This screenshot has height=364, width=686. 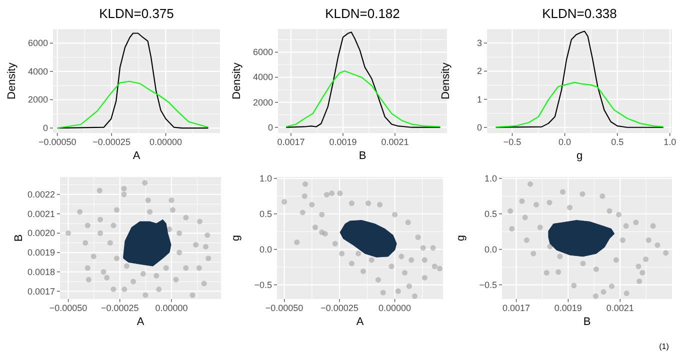 What do you see at coordinates (479, 43) in the screenshot?
I see `y-tick-label: 3` at bounding box center [479, 43].